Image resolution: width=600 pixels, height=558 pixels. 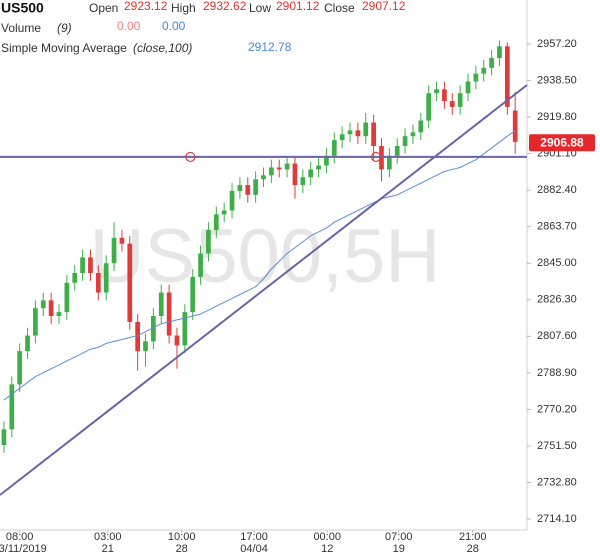 I want to click on volume-label: Volume, so click(x=21, y=28).